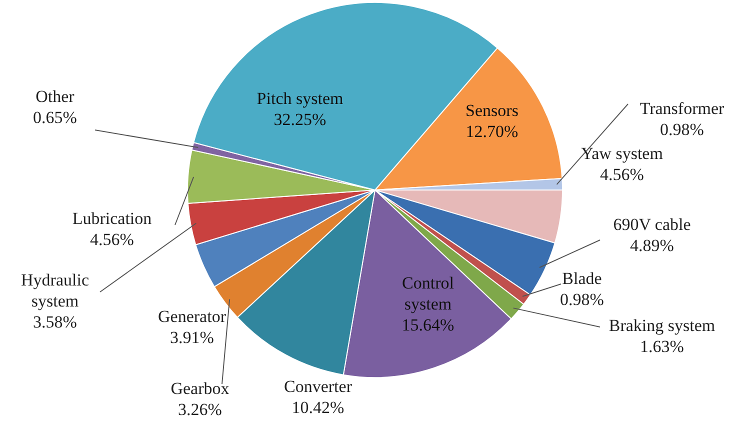  What do you see at coordinates (300, 98) in the screenshot?
I see `slice-label: Pitch system` at bounding box center [300, 98].